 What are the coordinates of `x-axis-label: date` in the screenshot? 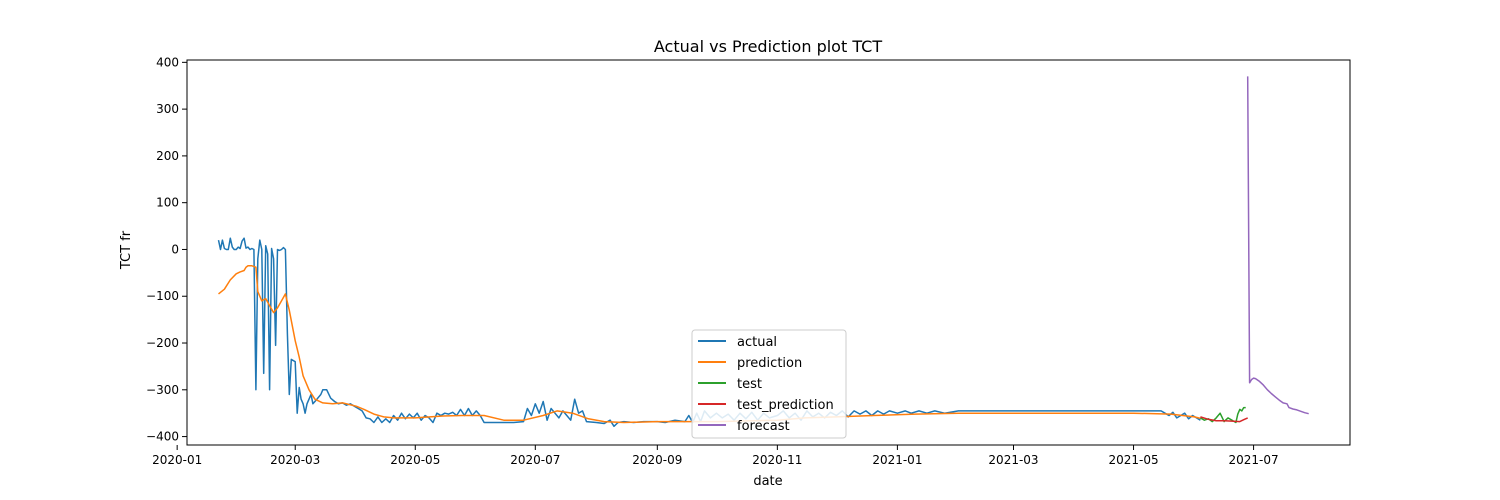 It's located at (767, 481).